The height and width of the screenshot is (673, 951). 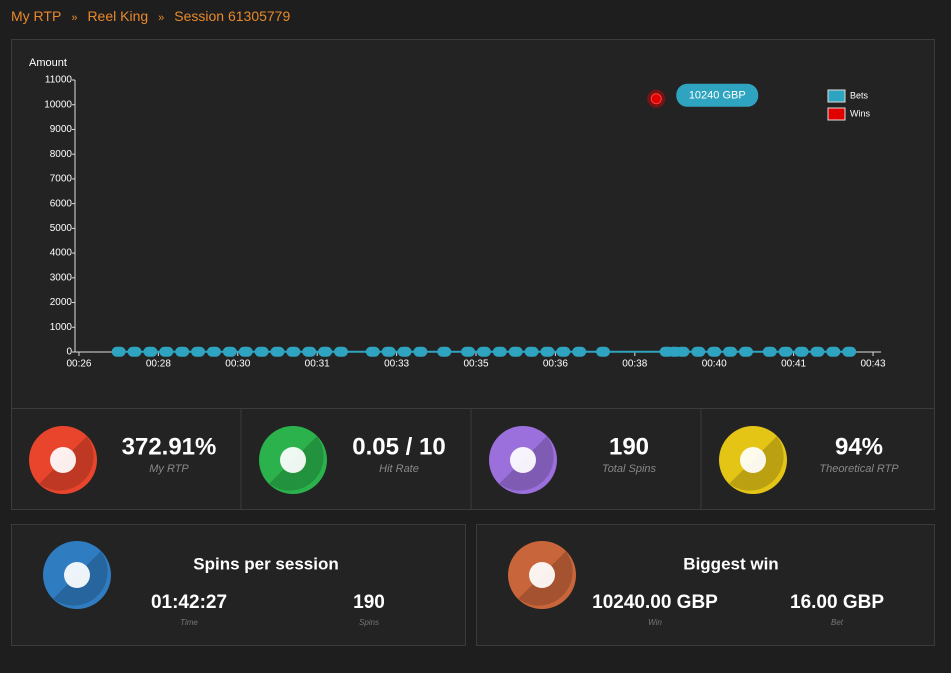 I want to click on legend-label: Bets, so click(x=859, y=95).